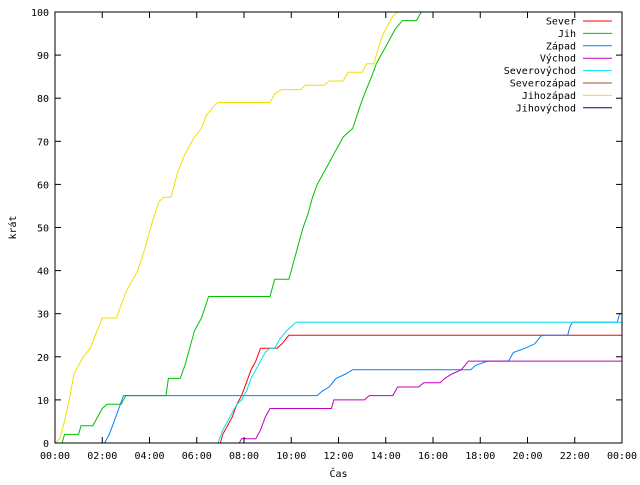 This screenshot has height=485, width=640. Describe the element at coordinates (338, 473) in the screenshot. I see `x-axis-label: Čas` at that location.